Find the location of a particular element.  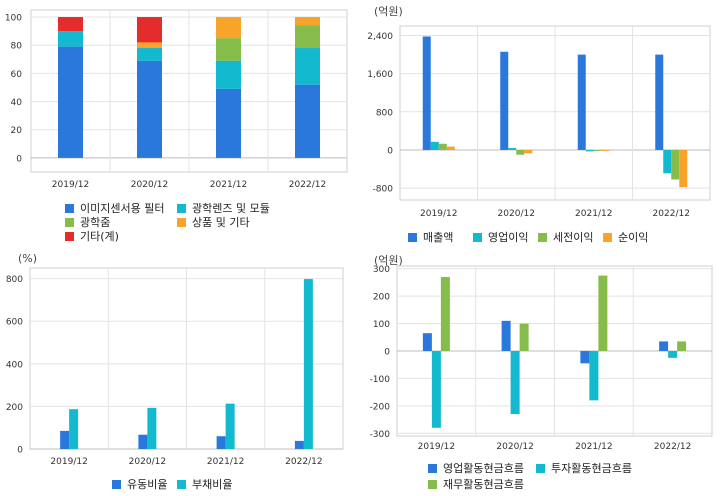

legend-item: 부채비율 is located at coordinates (204, 484).